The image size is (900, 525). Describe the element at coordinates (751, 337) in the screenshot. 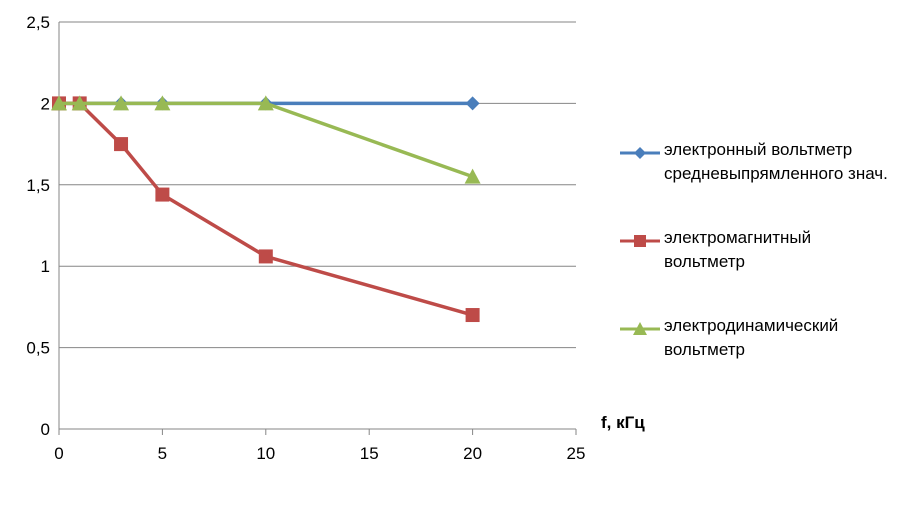

I see `legend-label: электродинамический вольтметр` at that location.